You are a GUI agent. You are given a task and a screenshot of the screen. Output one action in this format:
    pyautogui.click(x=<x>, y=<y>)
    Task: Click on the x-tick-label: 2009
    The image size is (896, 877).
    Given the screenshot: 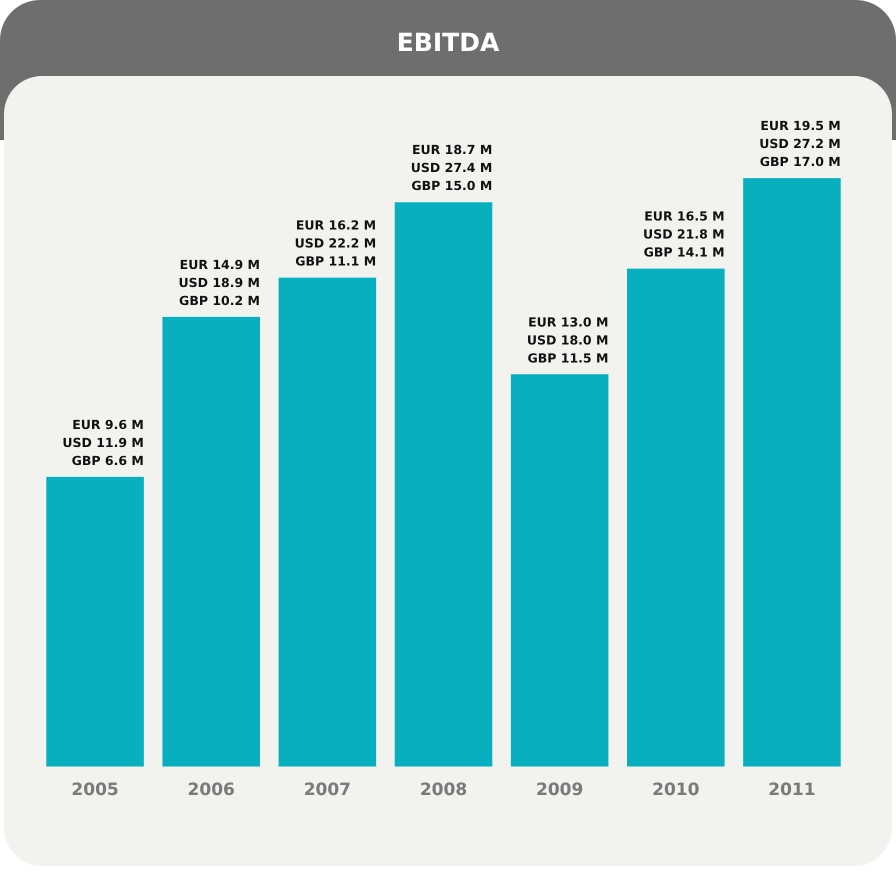 What is the action you would take?
    pyautogui.click(x=560, y=790)
    